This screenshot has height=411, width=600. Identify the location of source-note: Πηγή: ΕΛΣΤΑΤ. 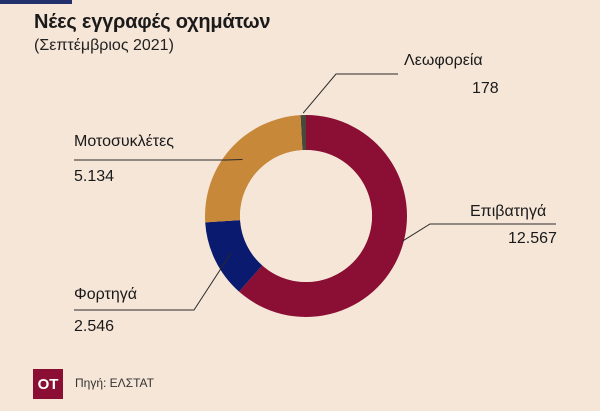
(115, 383).